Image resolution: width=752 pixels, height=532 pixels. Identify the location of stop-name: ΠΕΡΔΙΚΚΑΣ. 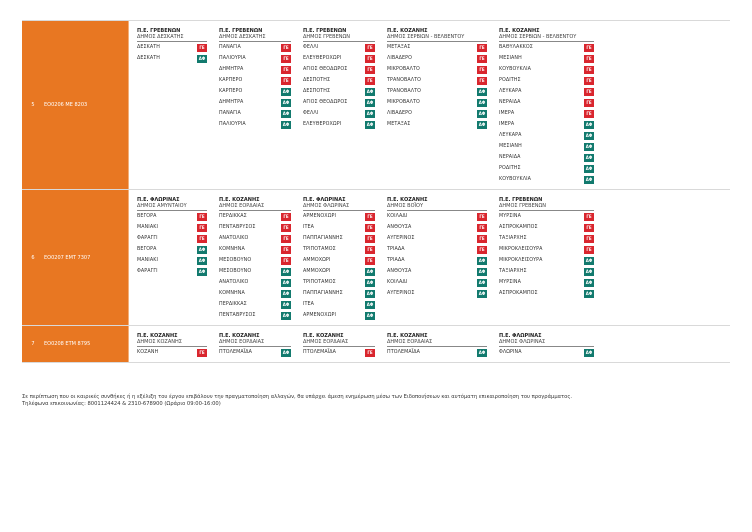
(233, 304).